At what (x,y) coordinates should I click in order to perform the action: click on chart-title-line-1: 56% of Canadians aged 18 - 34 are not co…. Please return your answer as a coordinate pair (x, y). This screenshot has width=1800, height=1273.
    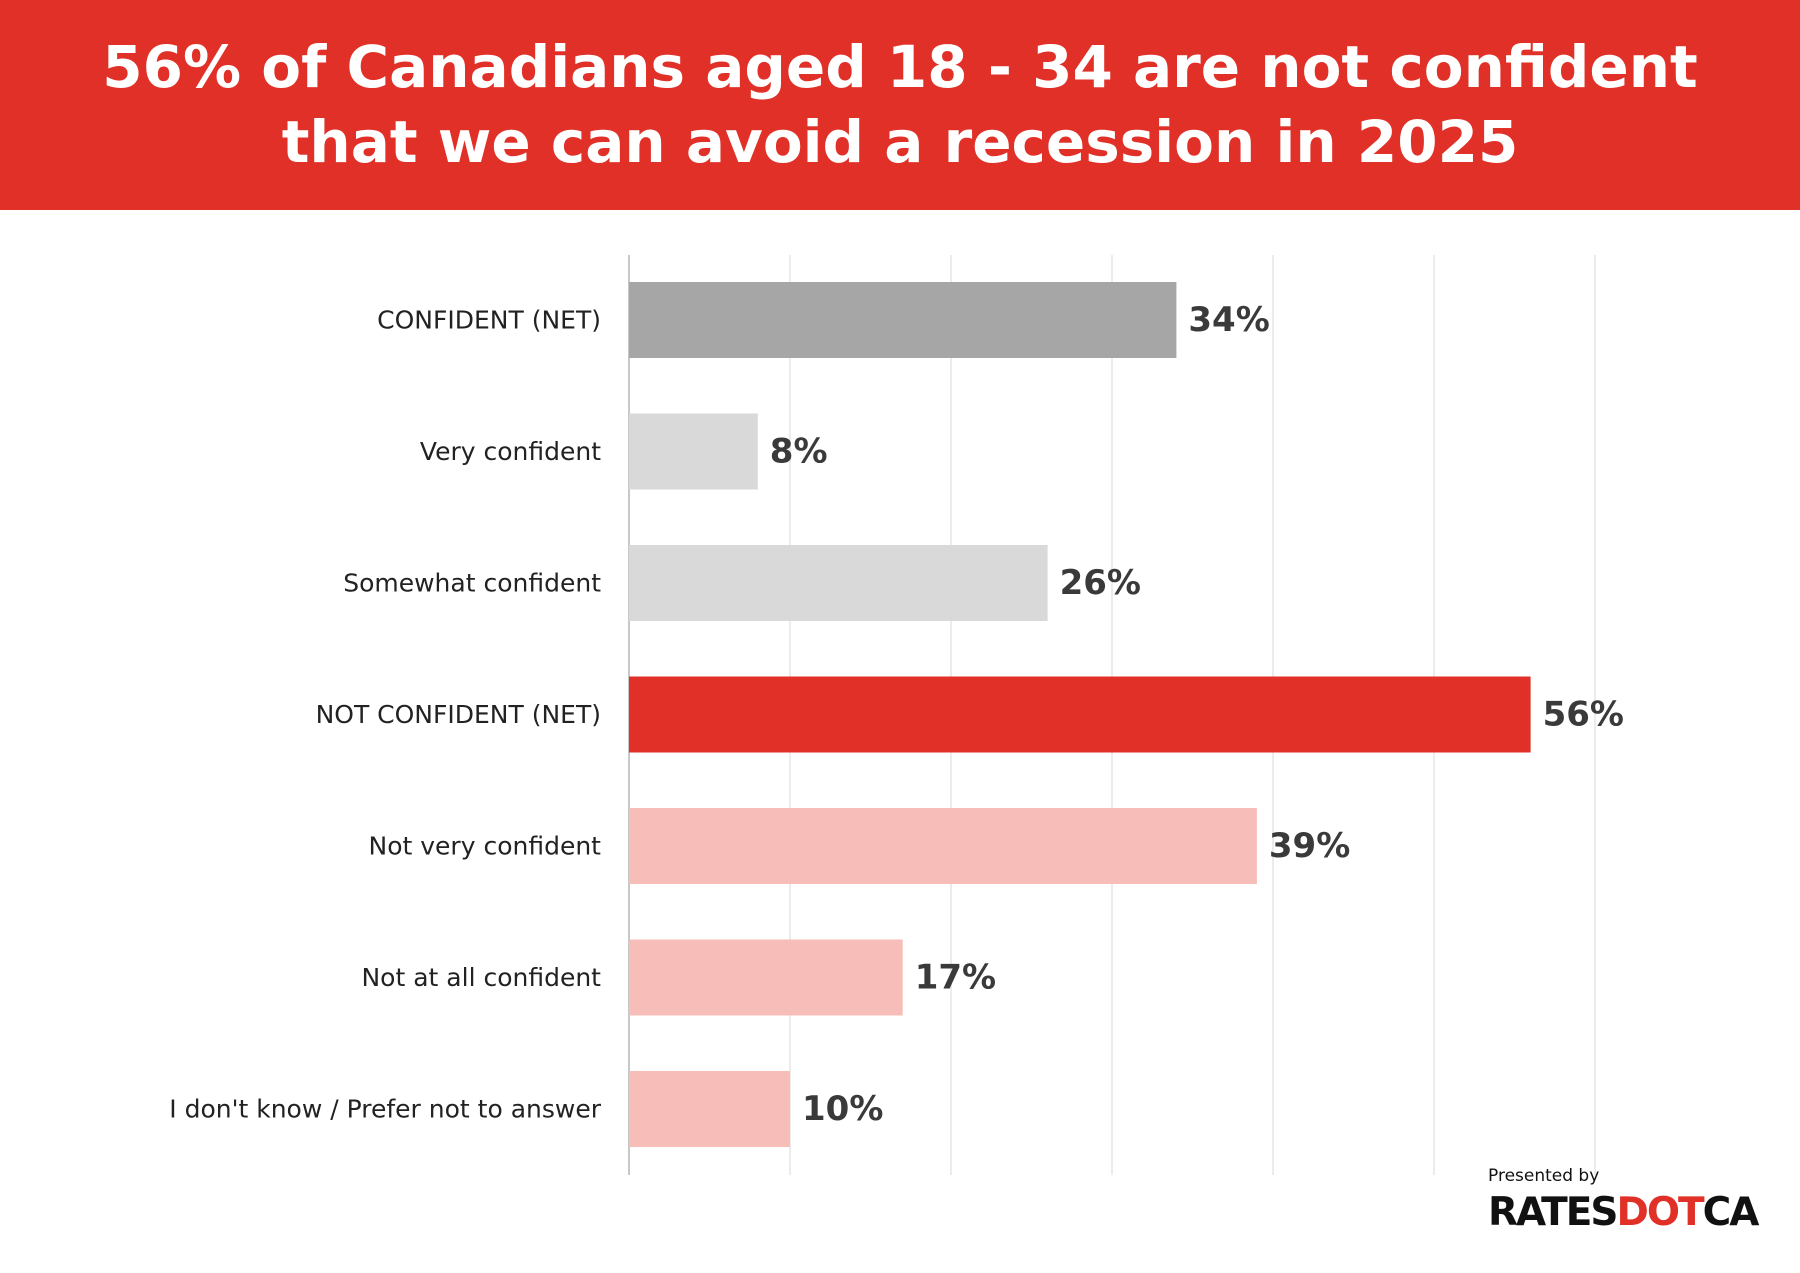
    Looking at the image, I should click on (900, 67).